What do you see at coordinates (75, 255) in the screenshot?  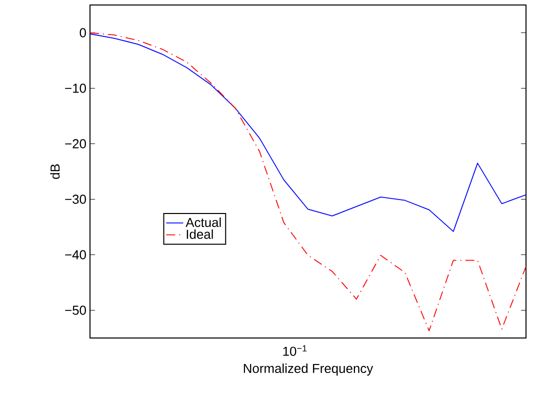 I see `y-tick-label: −40` at bounding box center [75, 255].